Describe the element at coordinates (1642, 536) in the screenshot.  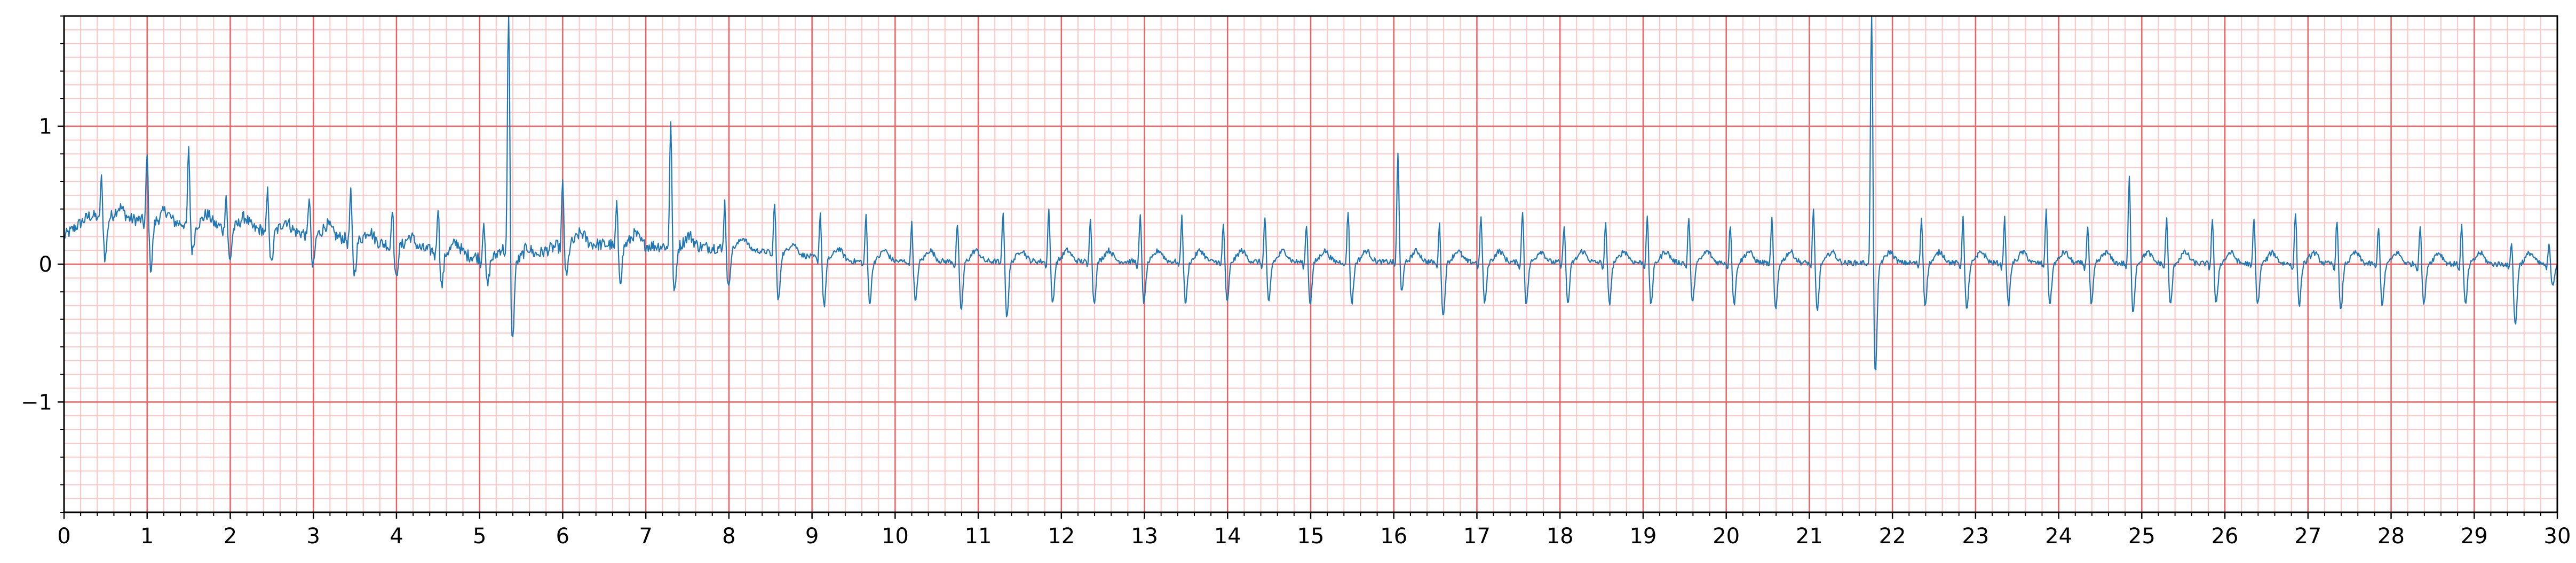
I see `x-tick-label: 19` at that location.